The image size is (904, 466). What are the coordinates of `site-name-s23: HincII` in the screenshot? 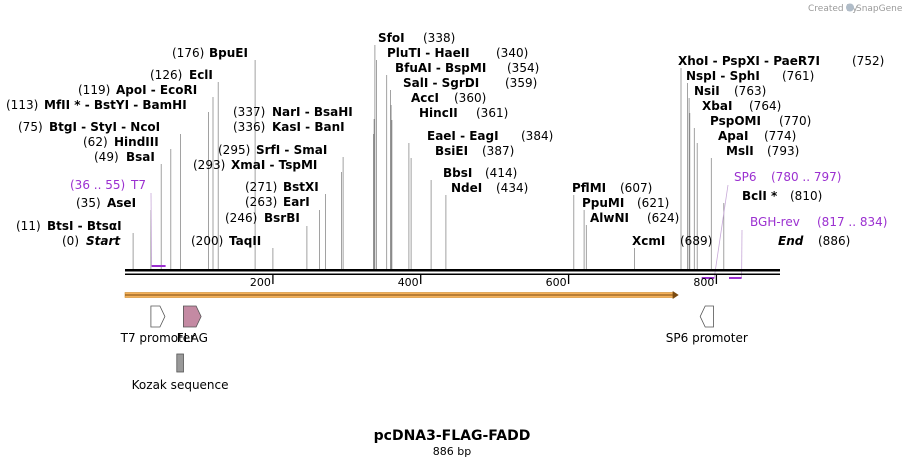 It's located at (438, 113).